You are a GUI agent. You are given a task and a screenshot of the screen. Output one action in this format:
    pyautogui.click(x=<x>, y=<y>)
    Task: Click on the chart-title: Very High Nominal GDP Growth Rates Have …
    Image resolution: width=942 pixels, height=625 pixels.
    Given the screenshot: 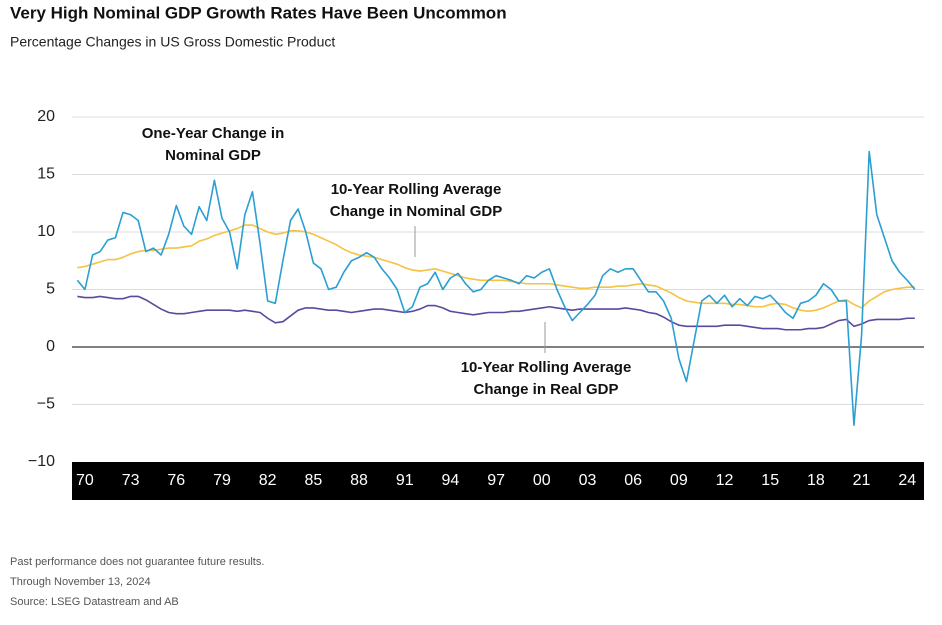 What is the action you would take?
    pyautogui.click(x=258, y=12)
    